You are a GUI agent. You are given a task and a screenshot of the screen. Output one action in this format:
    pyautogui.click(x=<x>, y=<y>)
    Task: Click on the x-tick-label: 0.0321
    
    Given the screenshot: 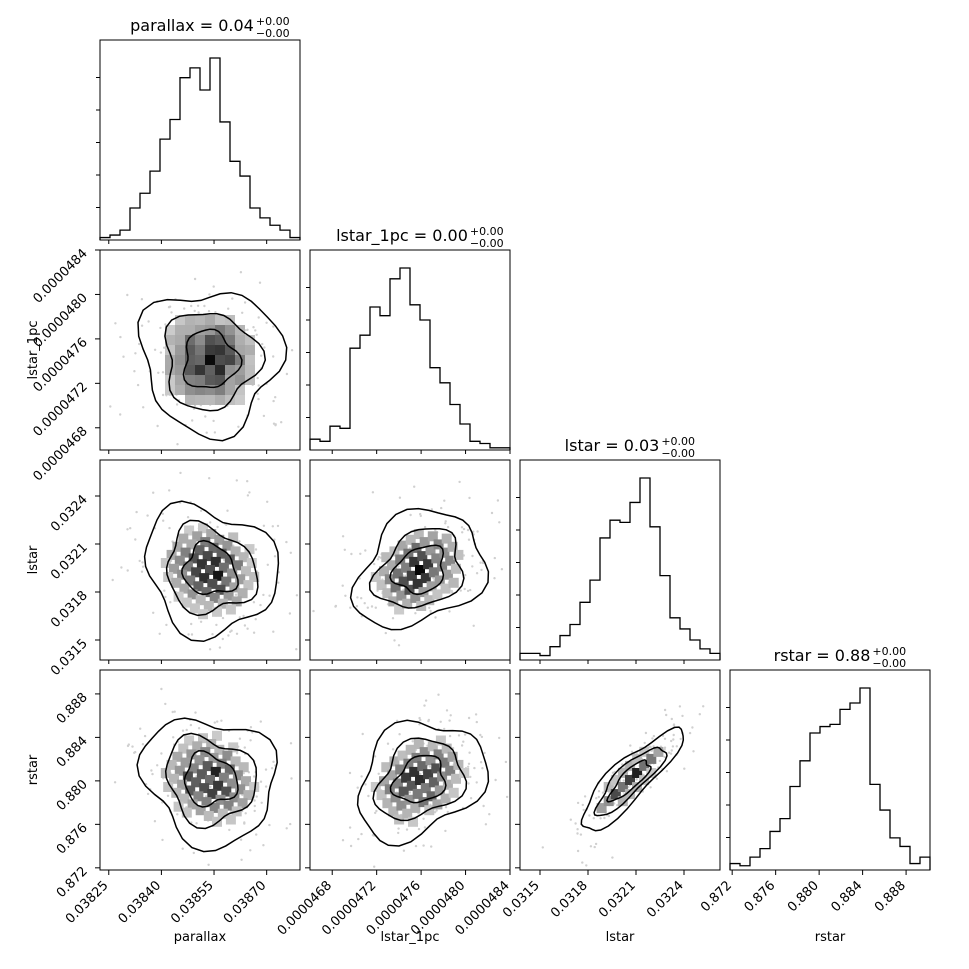 What is the action you would take?
    pyautogui.click(x=617, y=899)
    